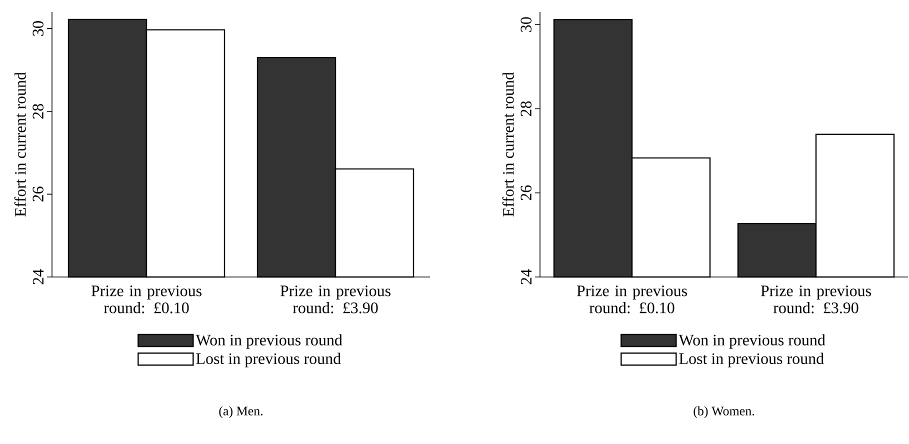  What do you see at coordinates (724, 412) in the screenshot?
I see `text: (b) Women.` at bounding box center [724, 412].